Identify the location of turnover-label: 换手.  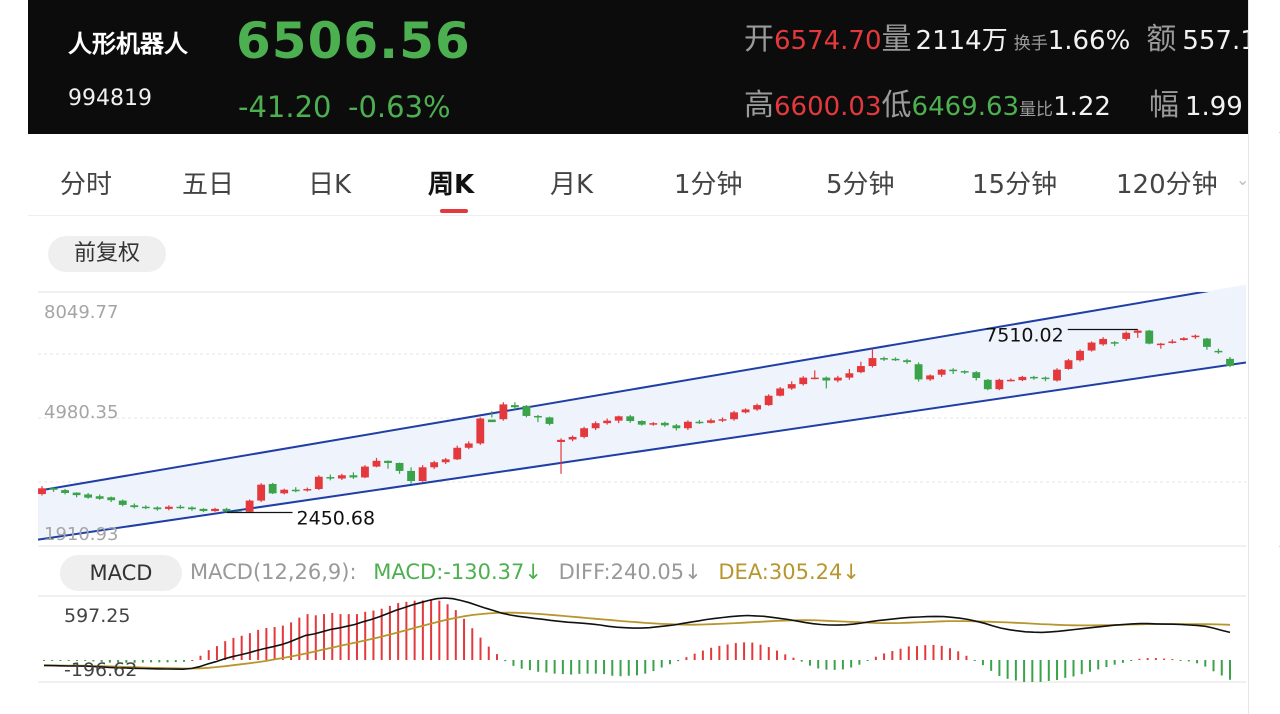
(1030, 44).